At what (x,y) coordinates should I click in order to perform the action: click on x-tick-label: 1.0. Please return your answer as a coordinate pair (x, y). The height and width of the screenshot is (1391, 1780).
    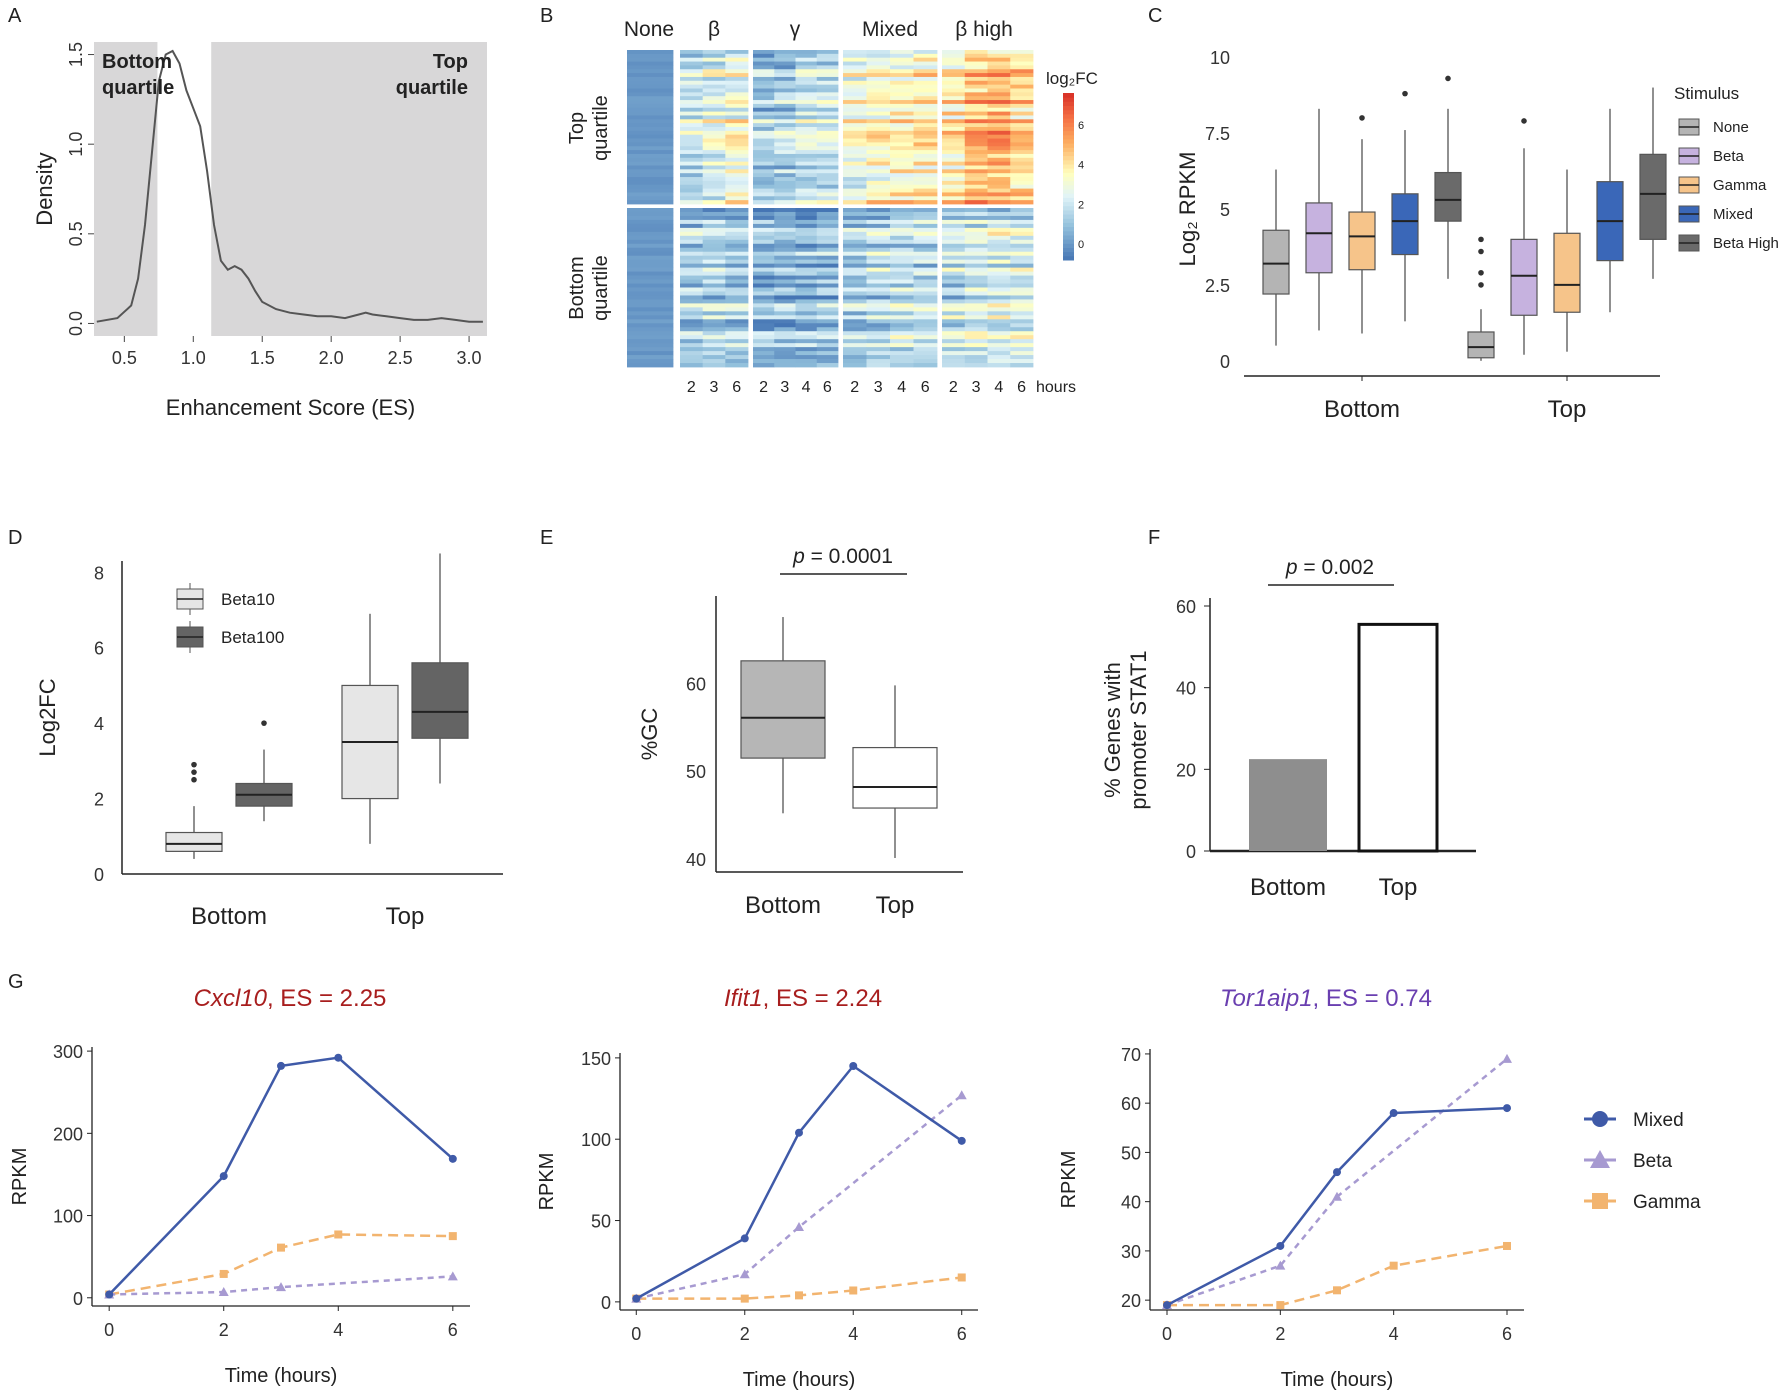
    Looking at the image, I should click on (193, 358).